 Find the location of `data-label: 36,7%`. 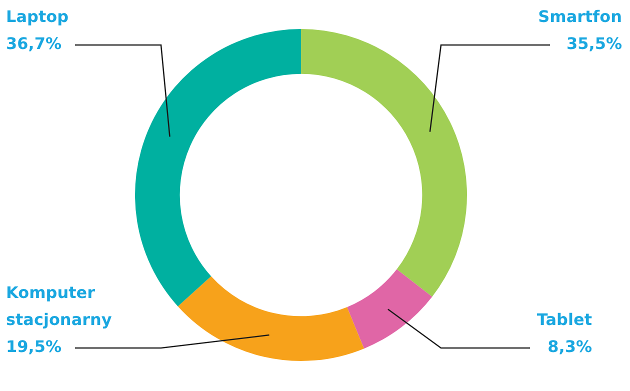

data-label: 36,7% is located at coordinates (34, 44).